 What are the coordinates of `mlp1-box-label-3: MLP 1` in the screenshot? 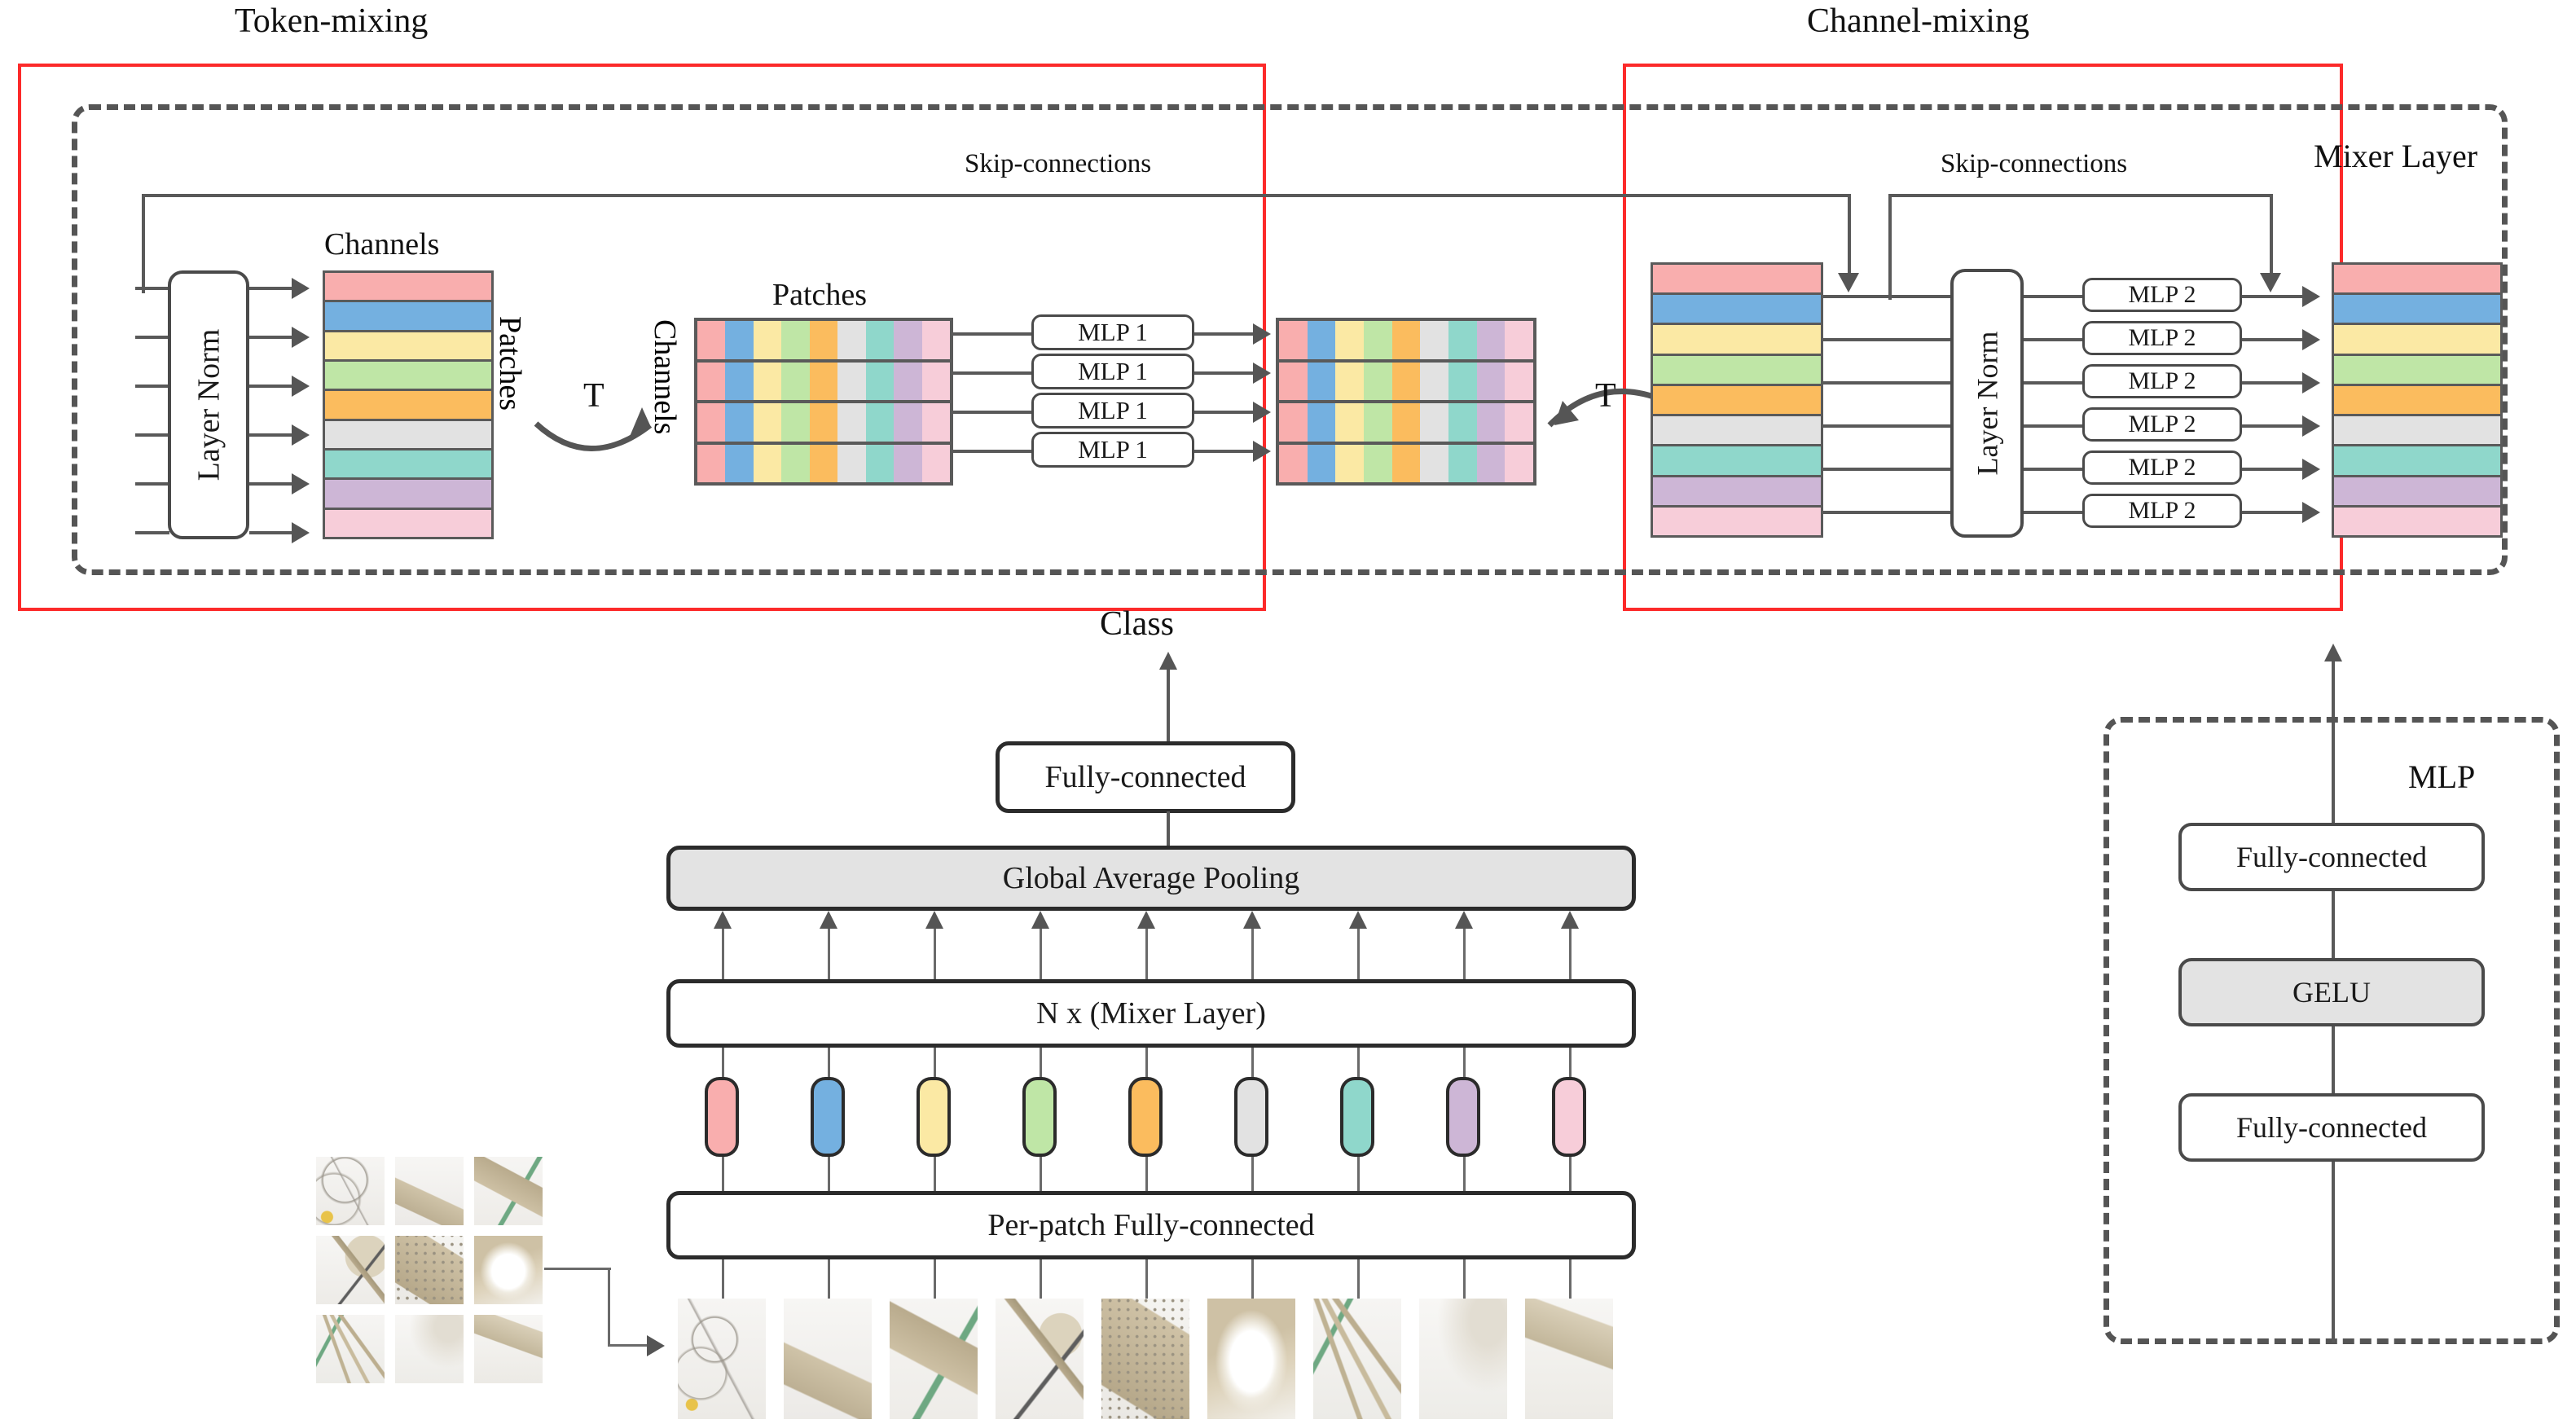 It's located at (1113, 449).